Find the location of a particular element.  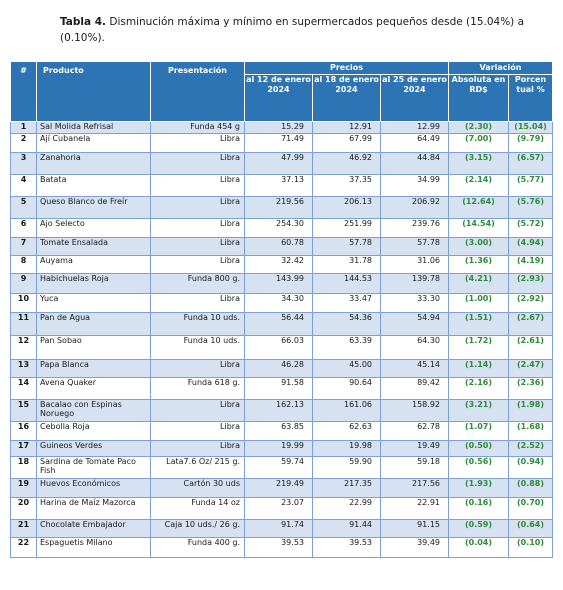

row-price-date-2: 67.99 is located at coordinates (346, 143).